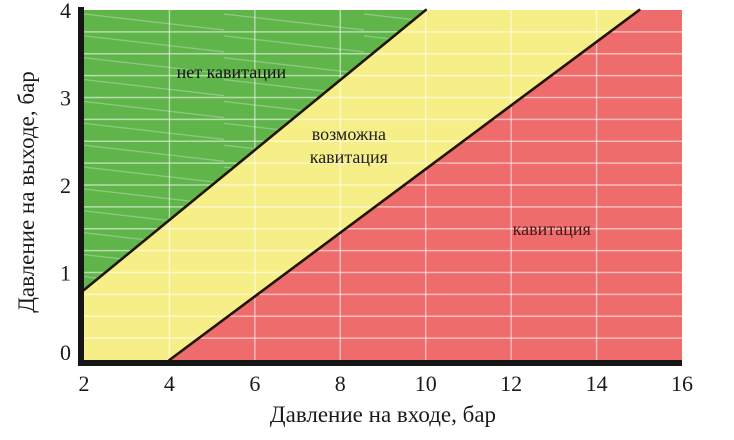 This screenshot has height=440, width=734. I want to click on x-tick-label: 12, so click(511, 383).